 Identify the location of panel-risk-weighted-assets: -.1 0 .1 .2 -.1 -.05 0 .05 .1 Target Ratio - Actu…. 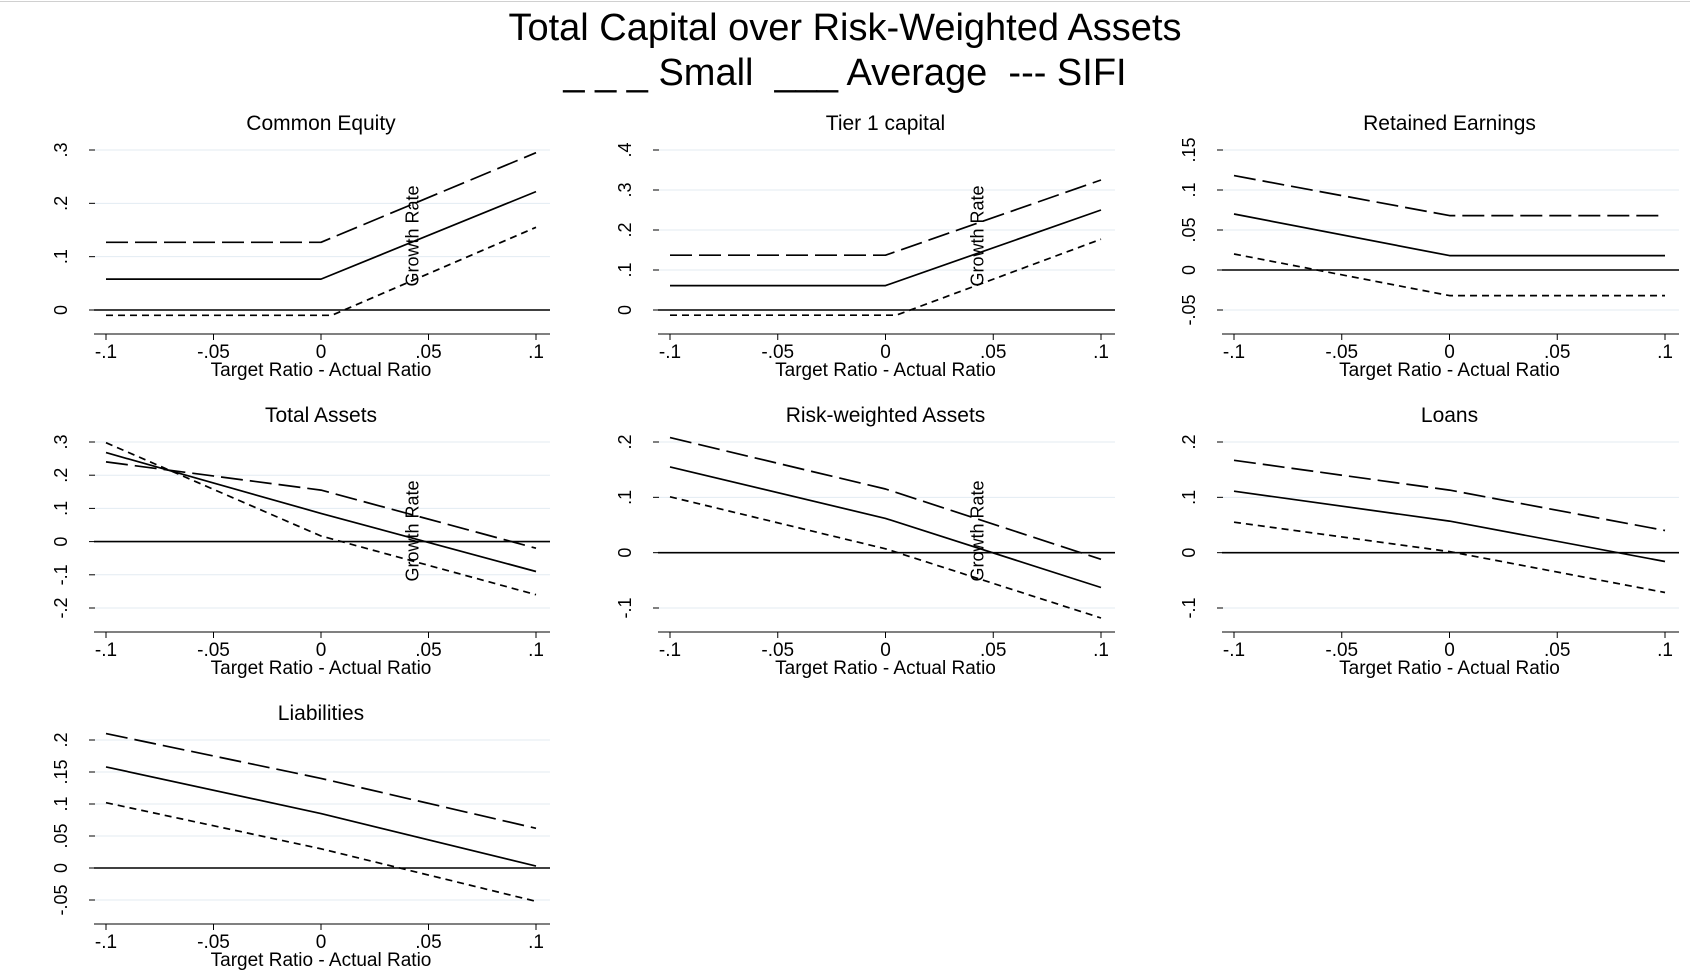
(865, 541).